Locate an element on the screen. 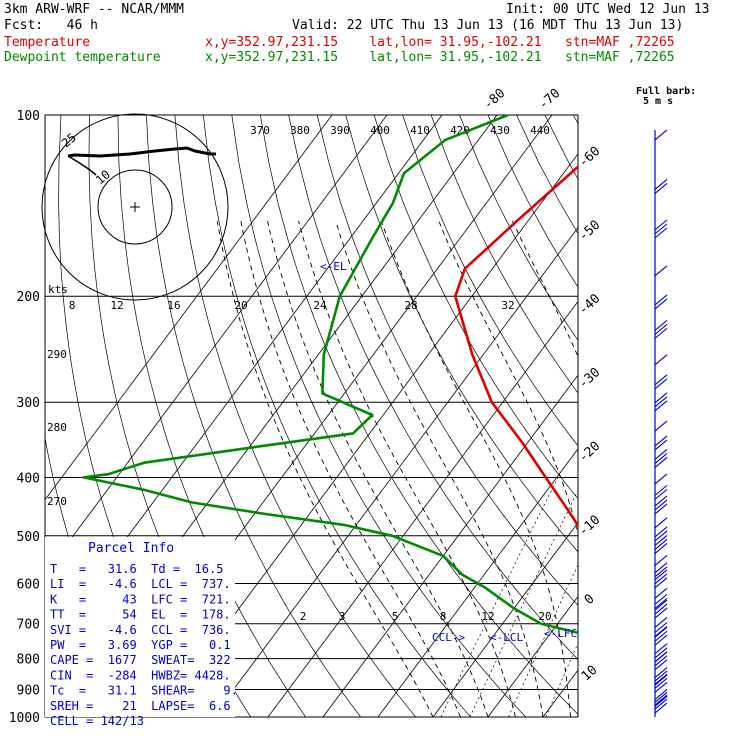 This screenshot has width=740, height=740. ccl-marker-label: CCL-> is located at coordinates (448, 637).